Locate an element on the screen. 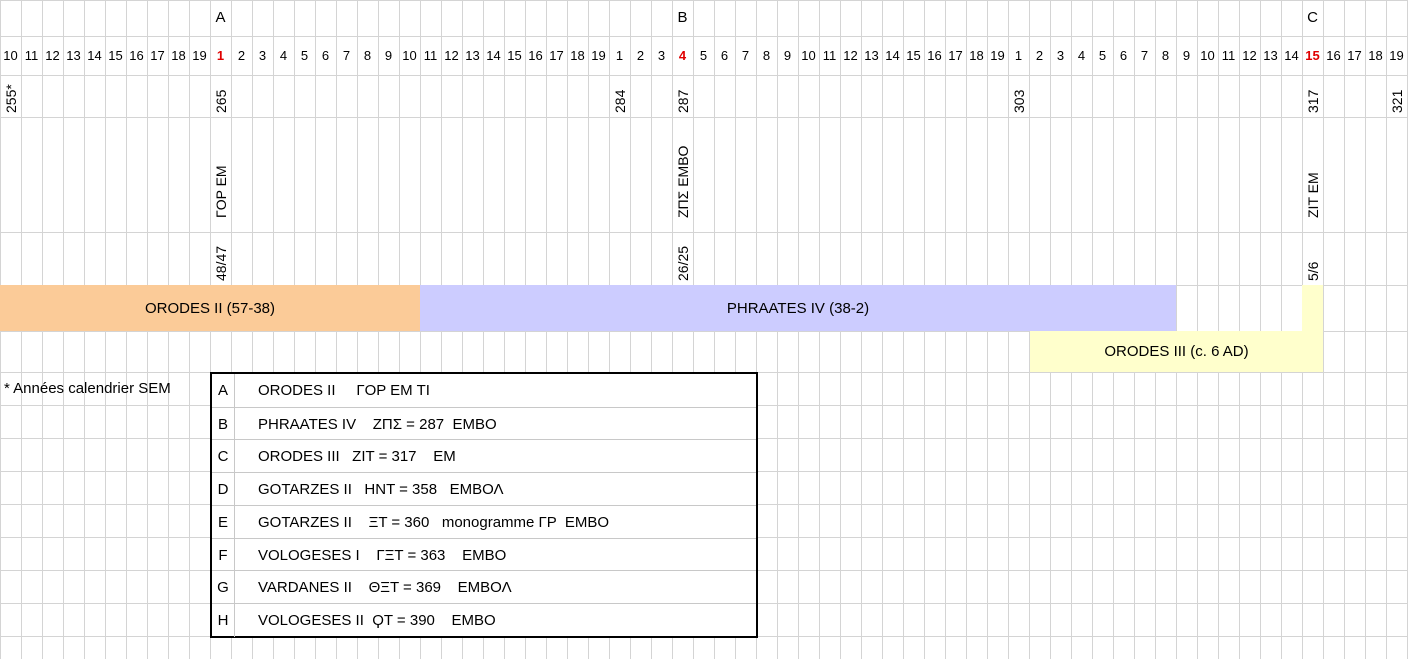 Image resolution: width=1408 pixels, height=659 pixels. date-label: 48/47 is located at coordinates (221, 263).